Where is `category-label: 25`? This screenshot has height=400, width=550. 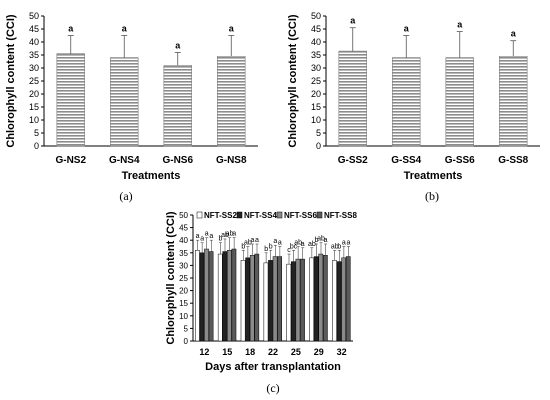 category-label: 25 is located at coordinates (296, 352).